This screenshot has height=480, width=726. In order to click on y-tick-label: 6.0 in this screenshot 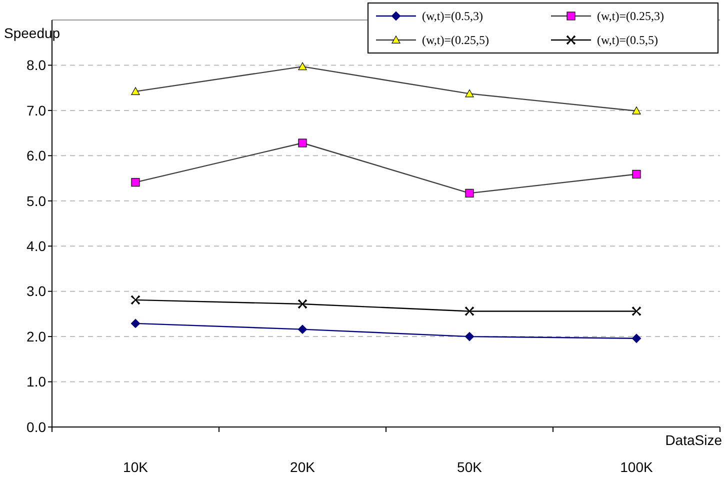, I will do `click(36, 156)`.